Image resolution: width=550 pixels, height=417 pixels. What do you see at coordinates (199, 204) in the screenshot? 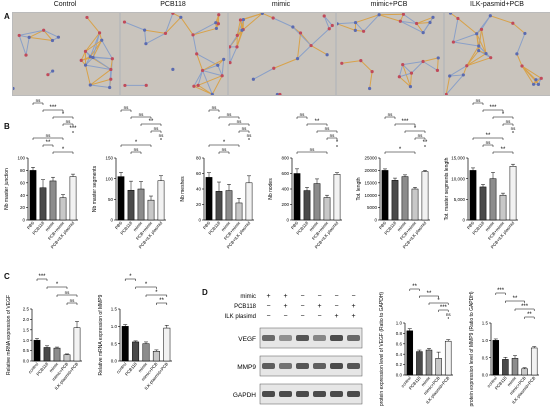
I see `y-tick-label: 20` at bounding box center [199, 204].